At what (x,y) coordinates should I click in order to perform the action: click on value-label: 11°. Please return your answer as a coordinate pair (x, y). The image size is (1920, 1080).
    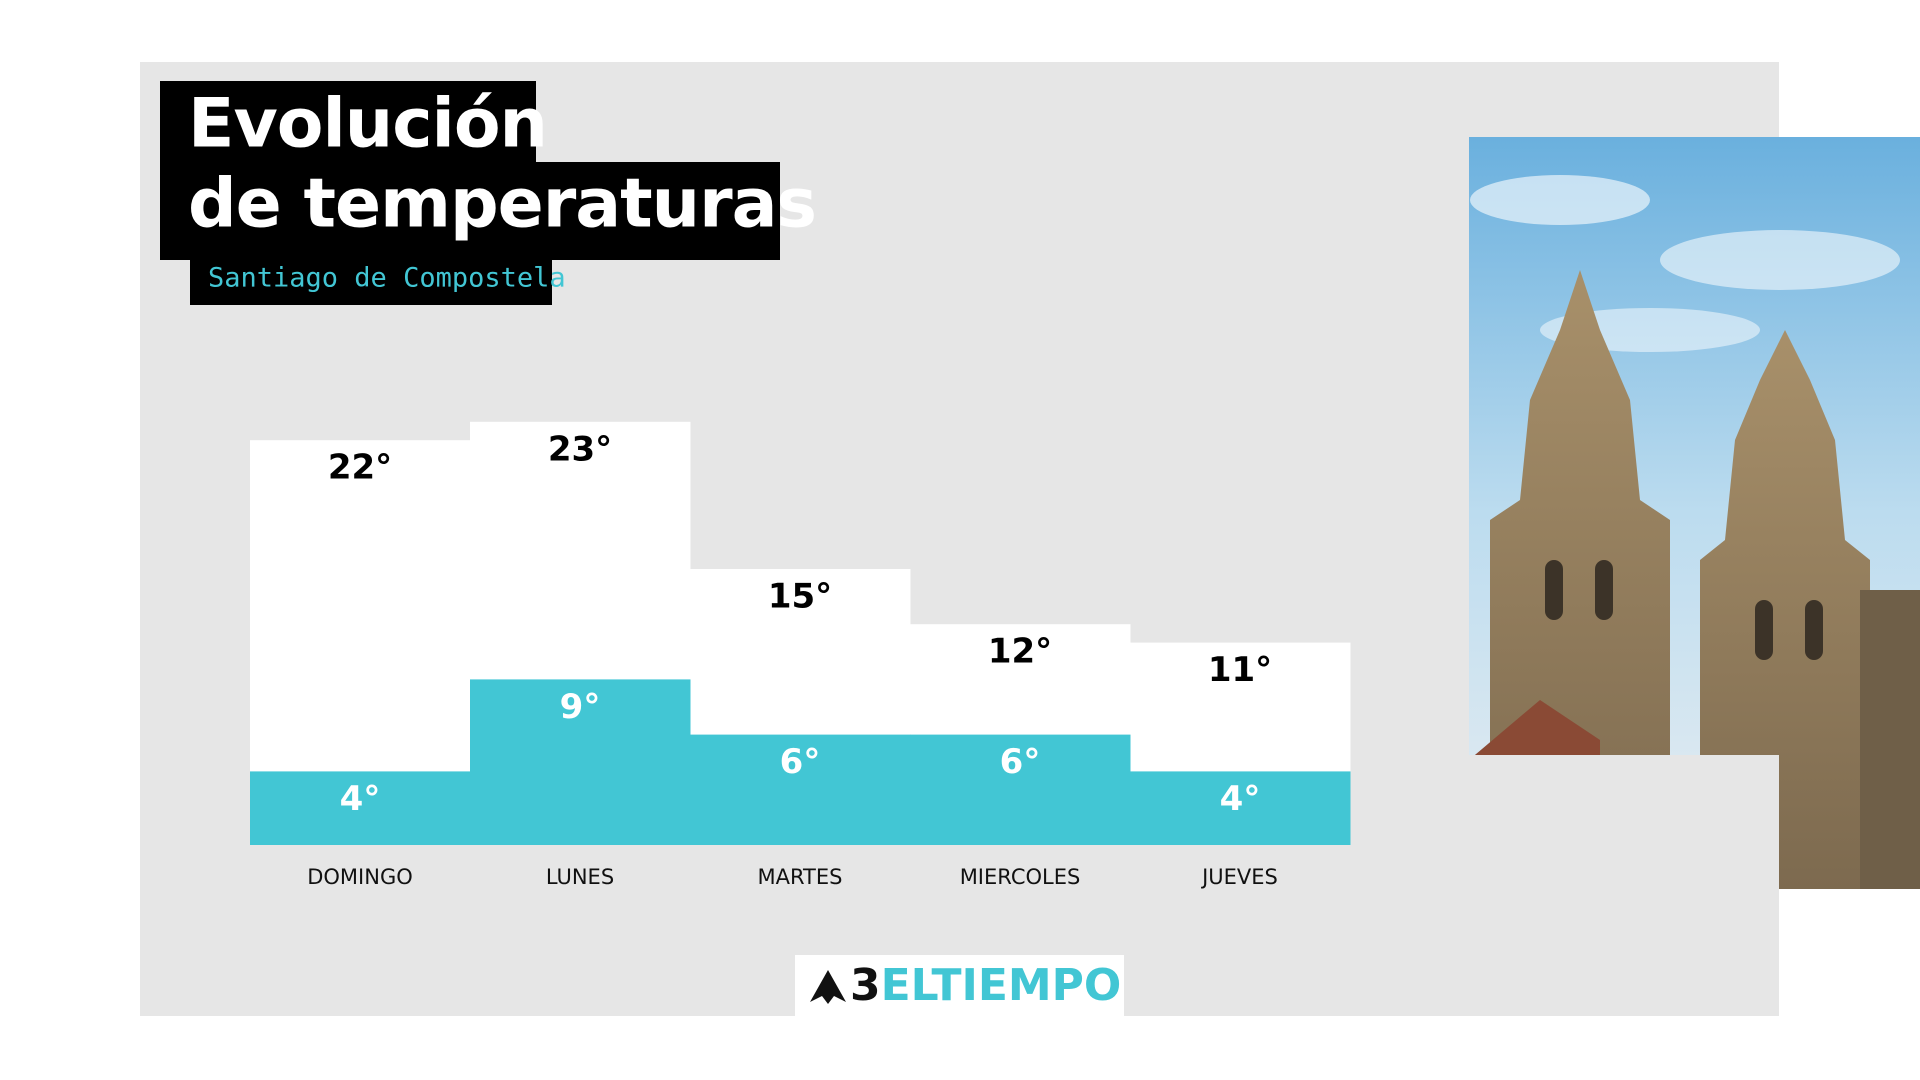
    Looking at the image, I should click on (1240, 670).